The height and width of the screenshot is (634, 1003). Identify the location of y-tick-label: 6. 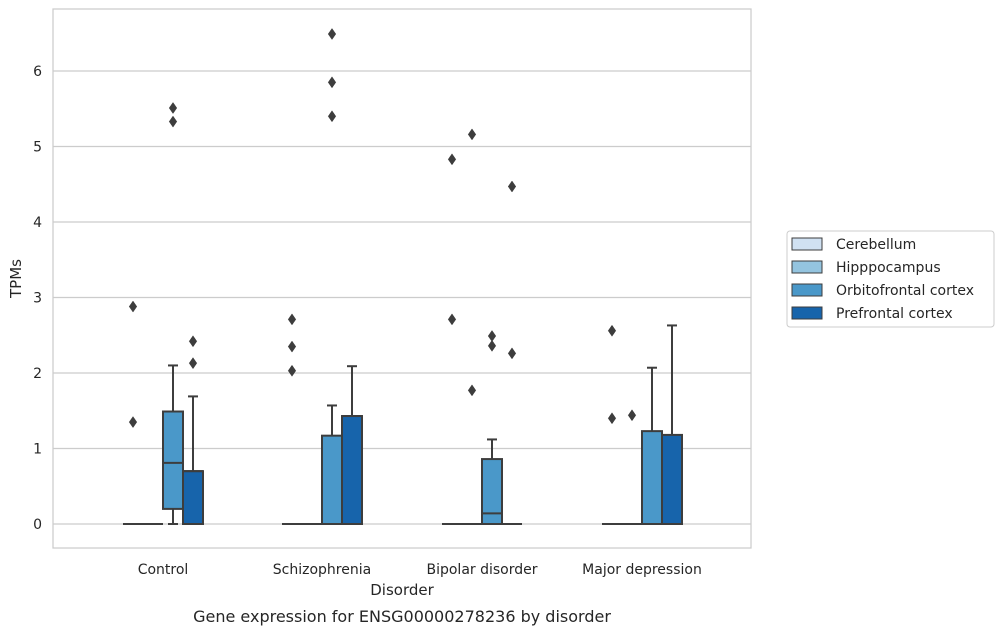
(37, 72).